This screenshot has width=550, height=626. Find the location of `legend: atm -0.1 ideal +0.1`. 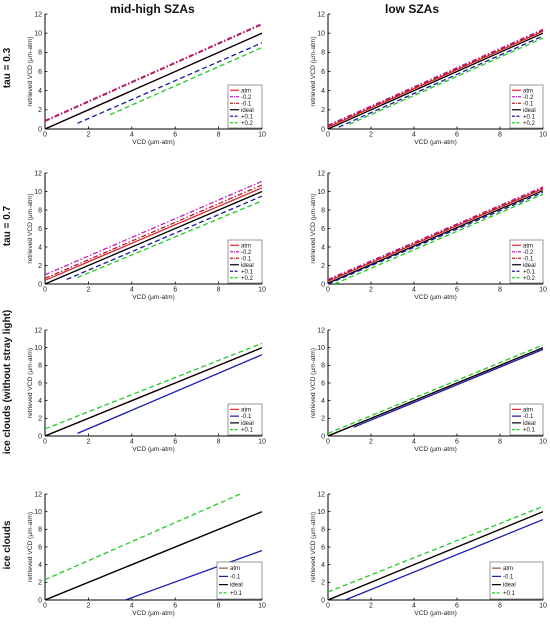

legend: atm -0.1 ideal +0.1 is located at coordinates (239, 580).